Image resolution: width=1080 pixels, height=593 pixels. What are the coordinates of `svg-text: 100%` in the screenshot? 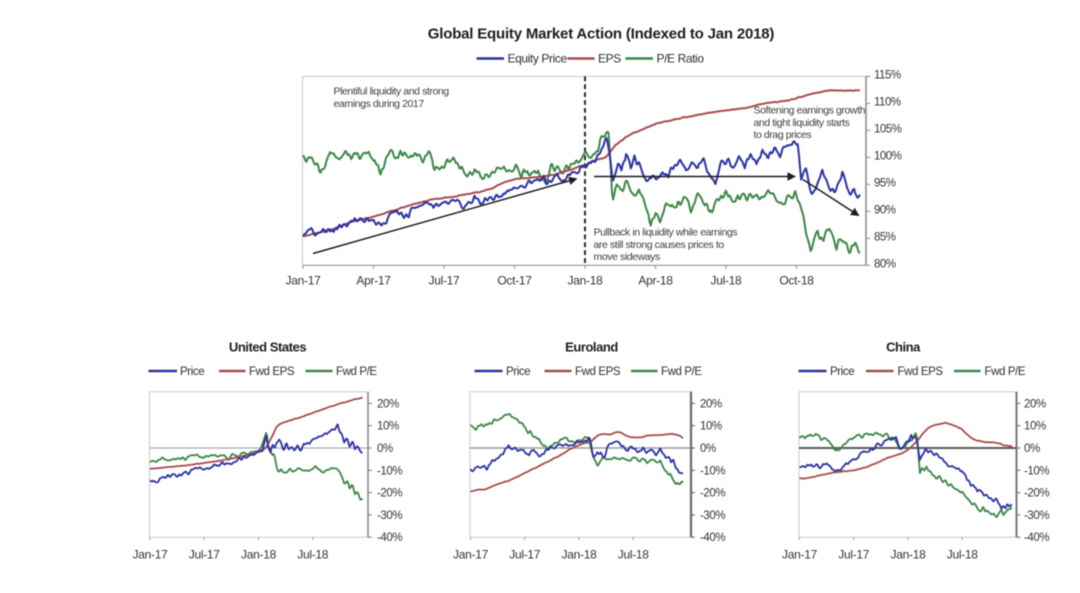 It's located at (888, 156).